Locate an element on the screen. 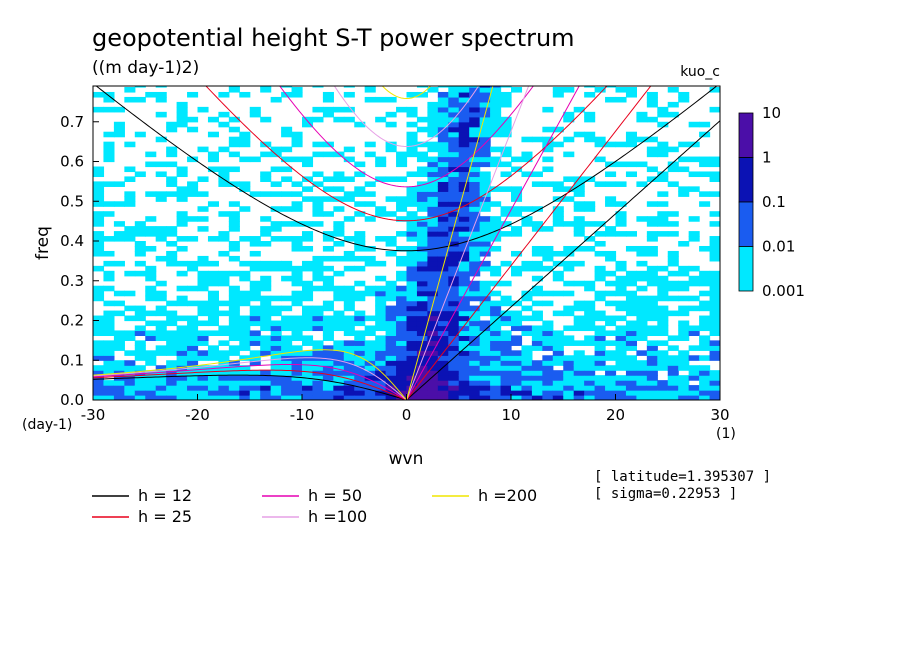 This screenshot has height=654, width=904. gravity-curve is located at coordinates (406, 137).